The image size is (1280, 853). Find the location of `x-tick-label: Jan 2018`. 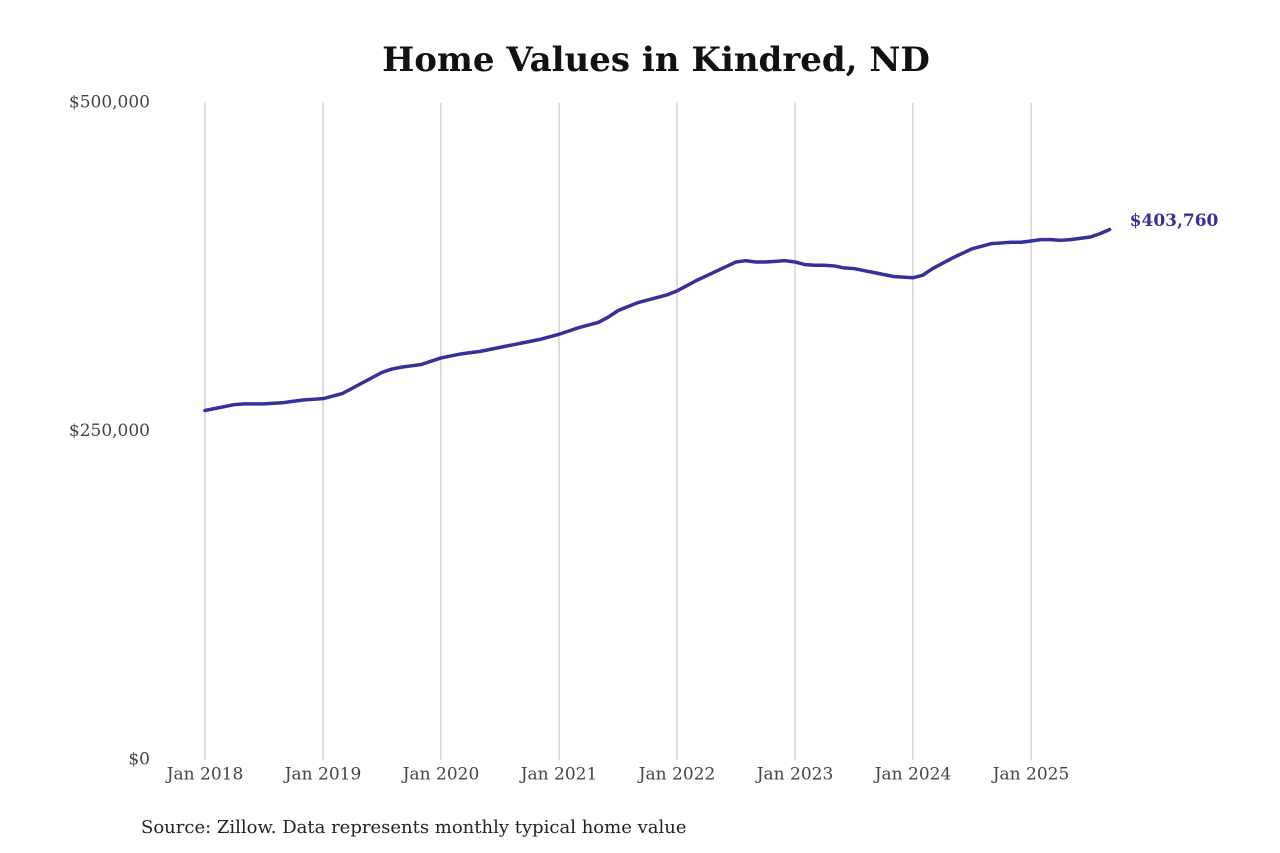

x-tick-label: Jan 2018 is located at coordinates (204, 775).